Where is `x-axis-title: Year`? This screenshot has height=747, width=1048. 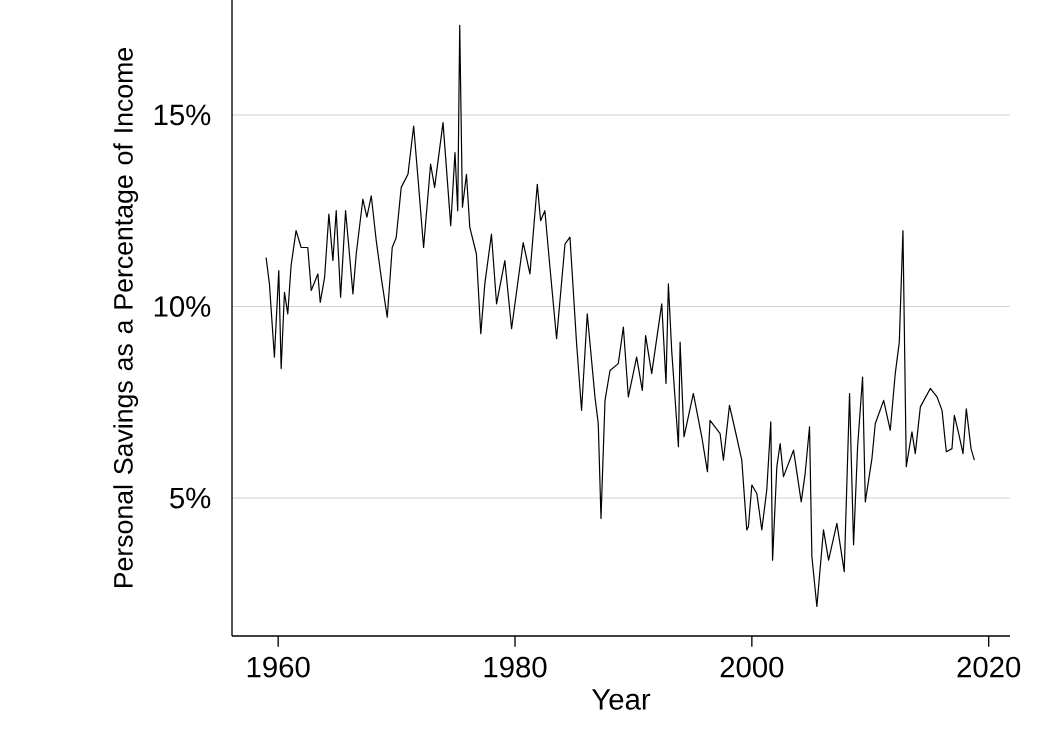
x-axis-title: Year is located at coordinates (621, 699).